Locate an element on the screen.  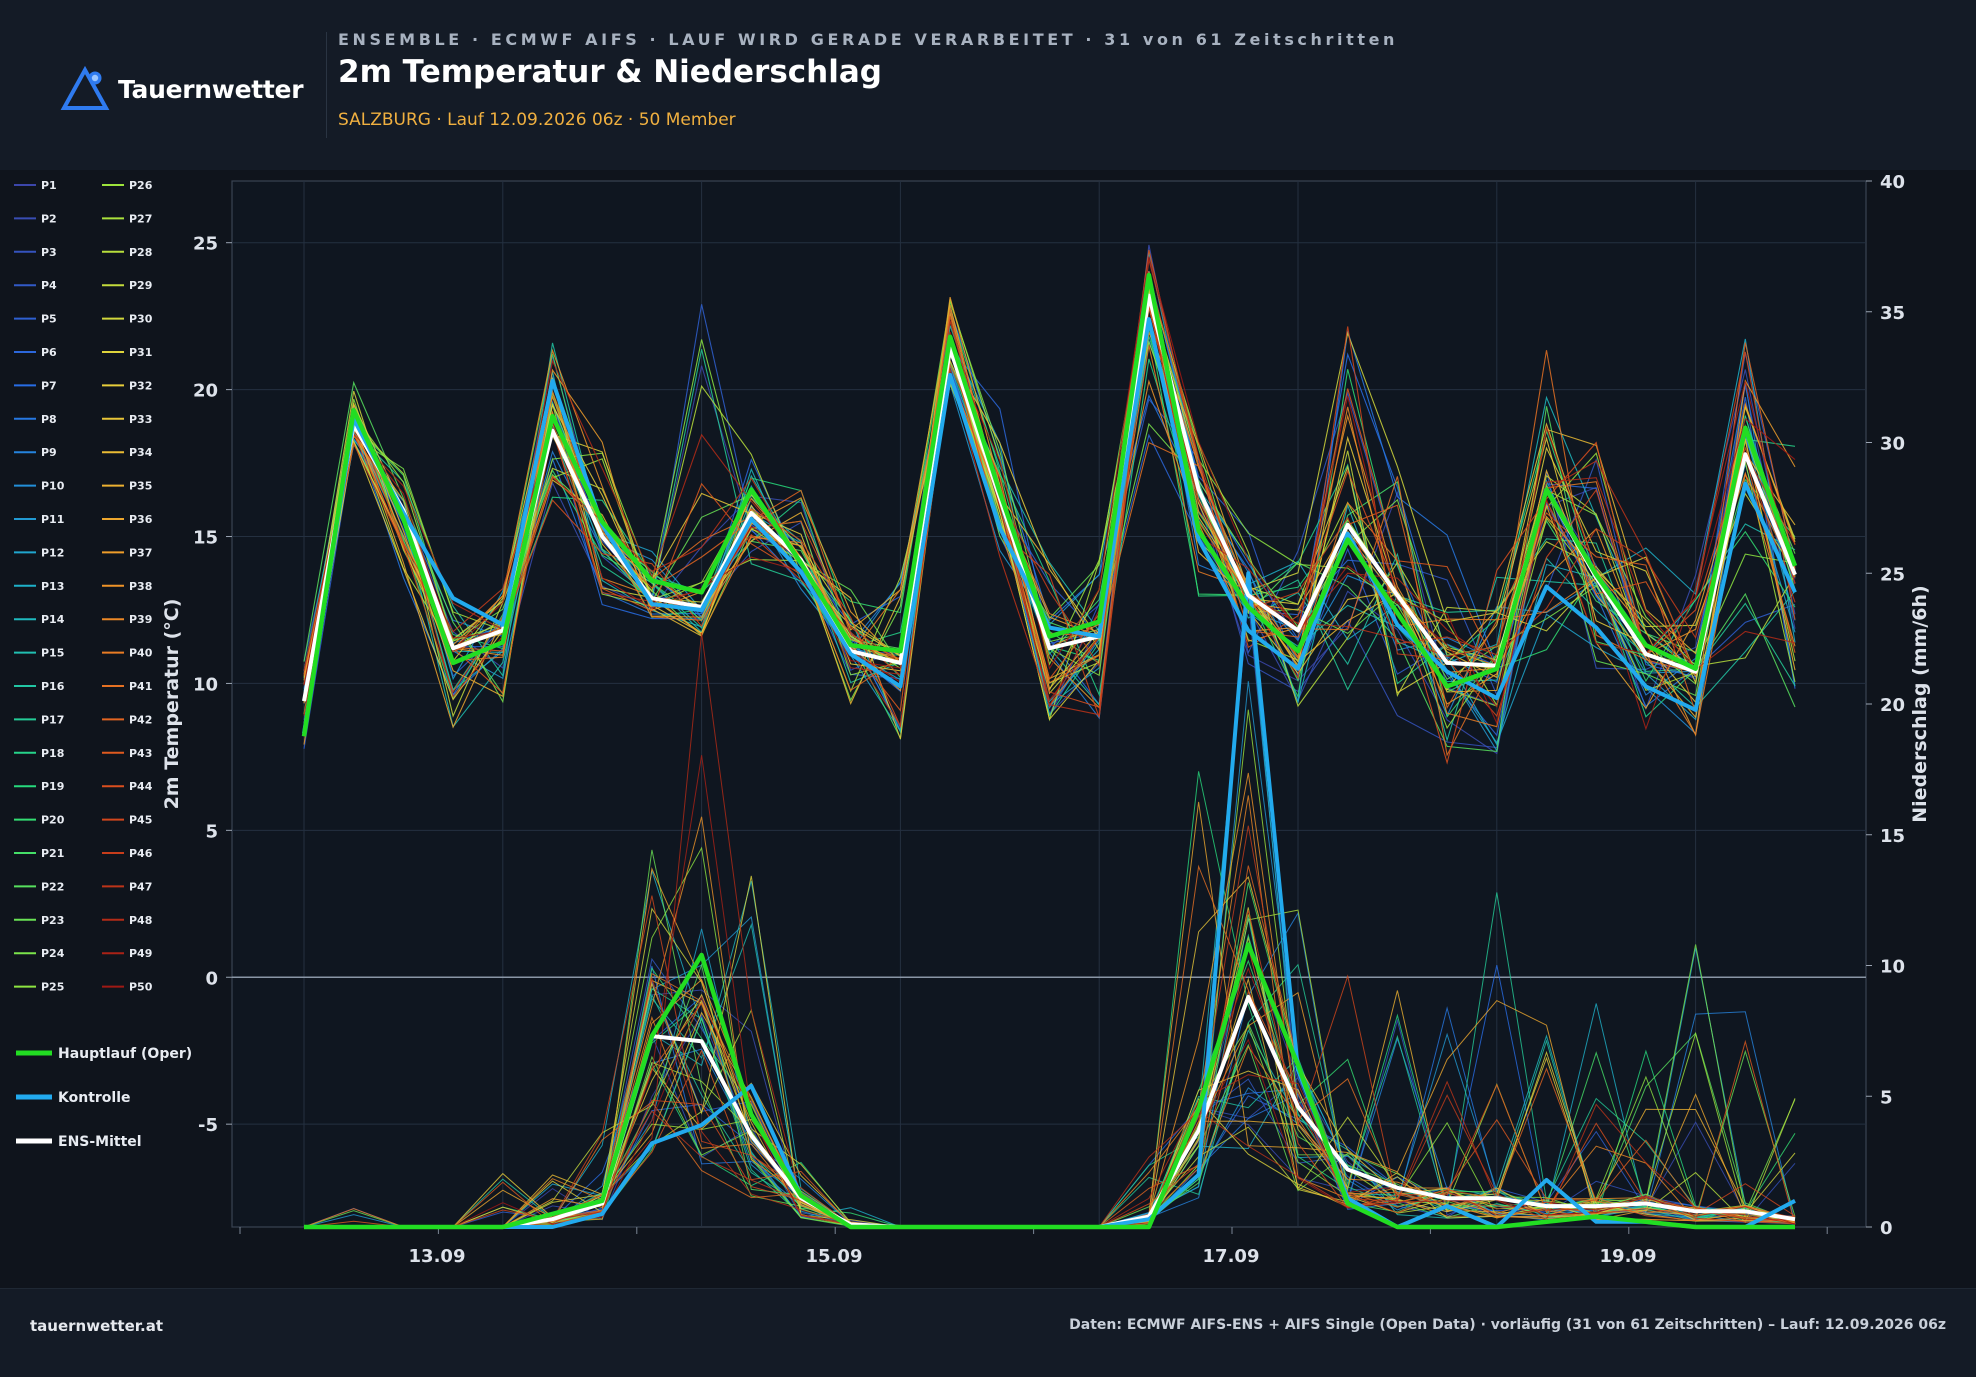
y-left-axis-title: 2m Temperatur (°C) is located at coordinates (172, 704).